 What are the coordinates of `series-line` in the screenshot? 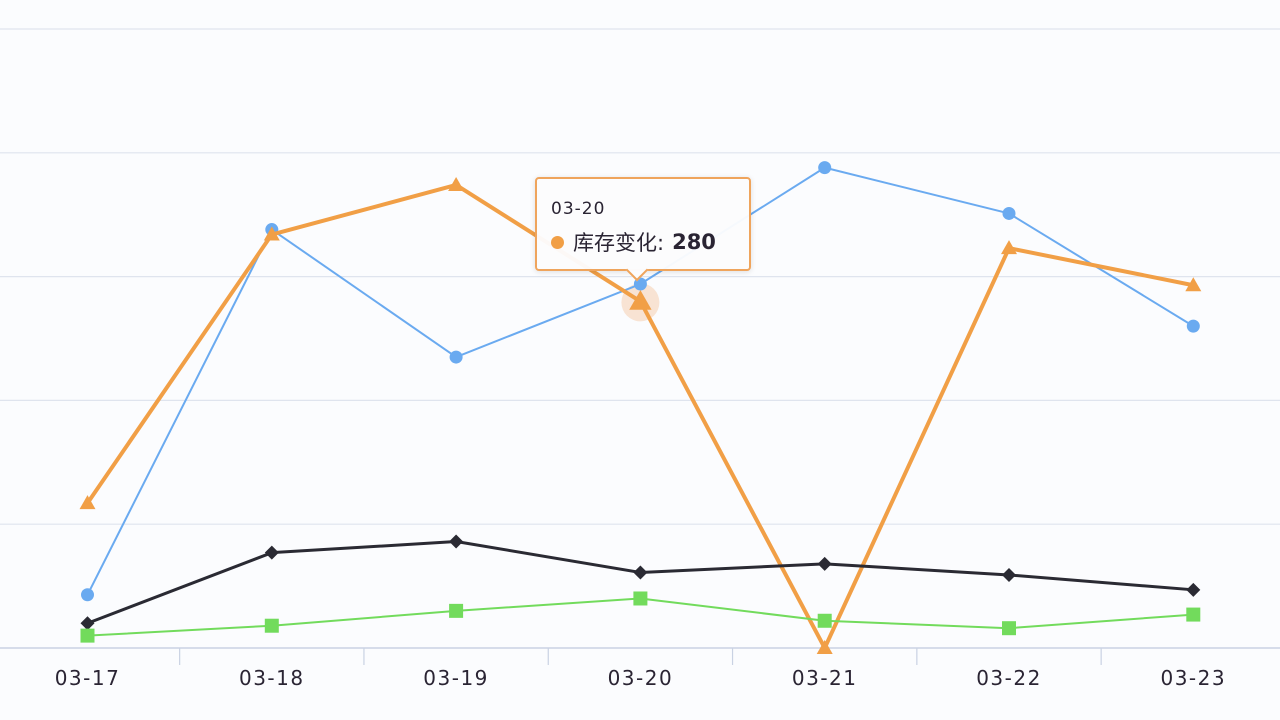 It's located at (640, 582).